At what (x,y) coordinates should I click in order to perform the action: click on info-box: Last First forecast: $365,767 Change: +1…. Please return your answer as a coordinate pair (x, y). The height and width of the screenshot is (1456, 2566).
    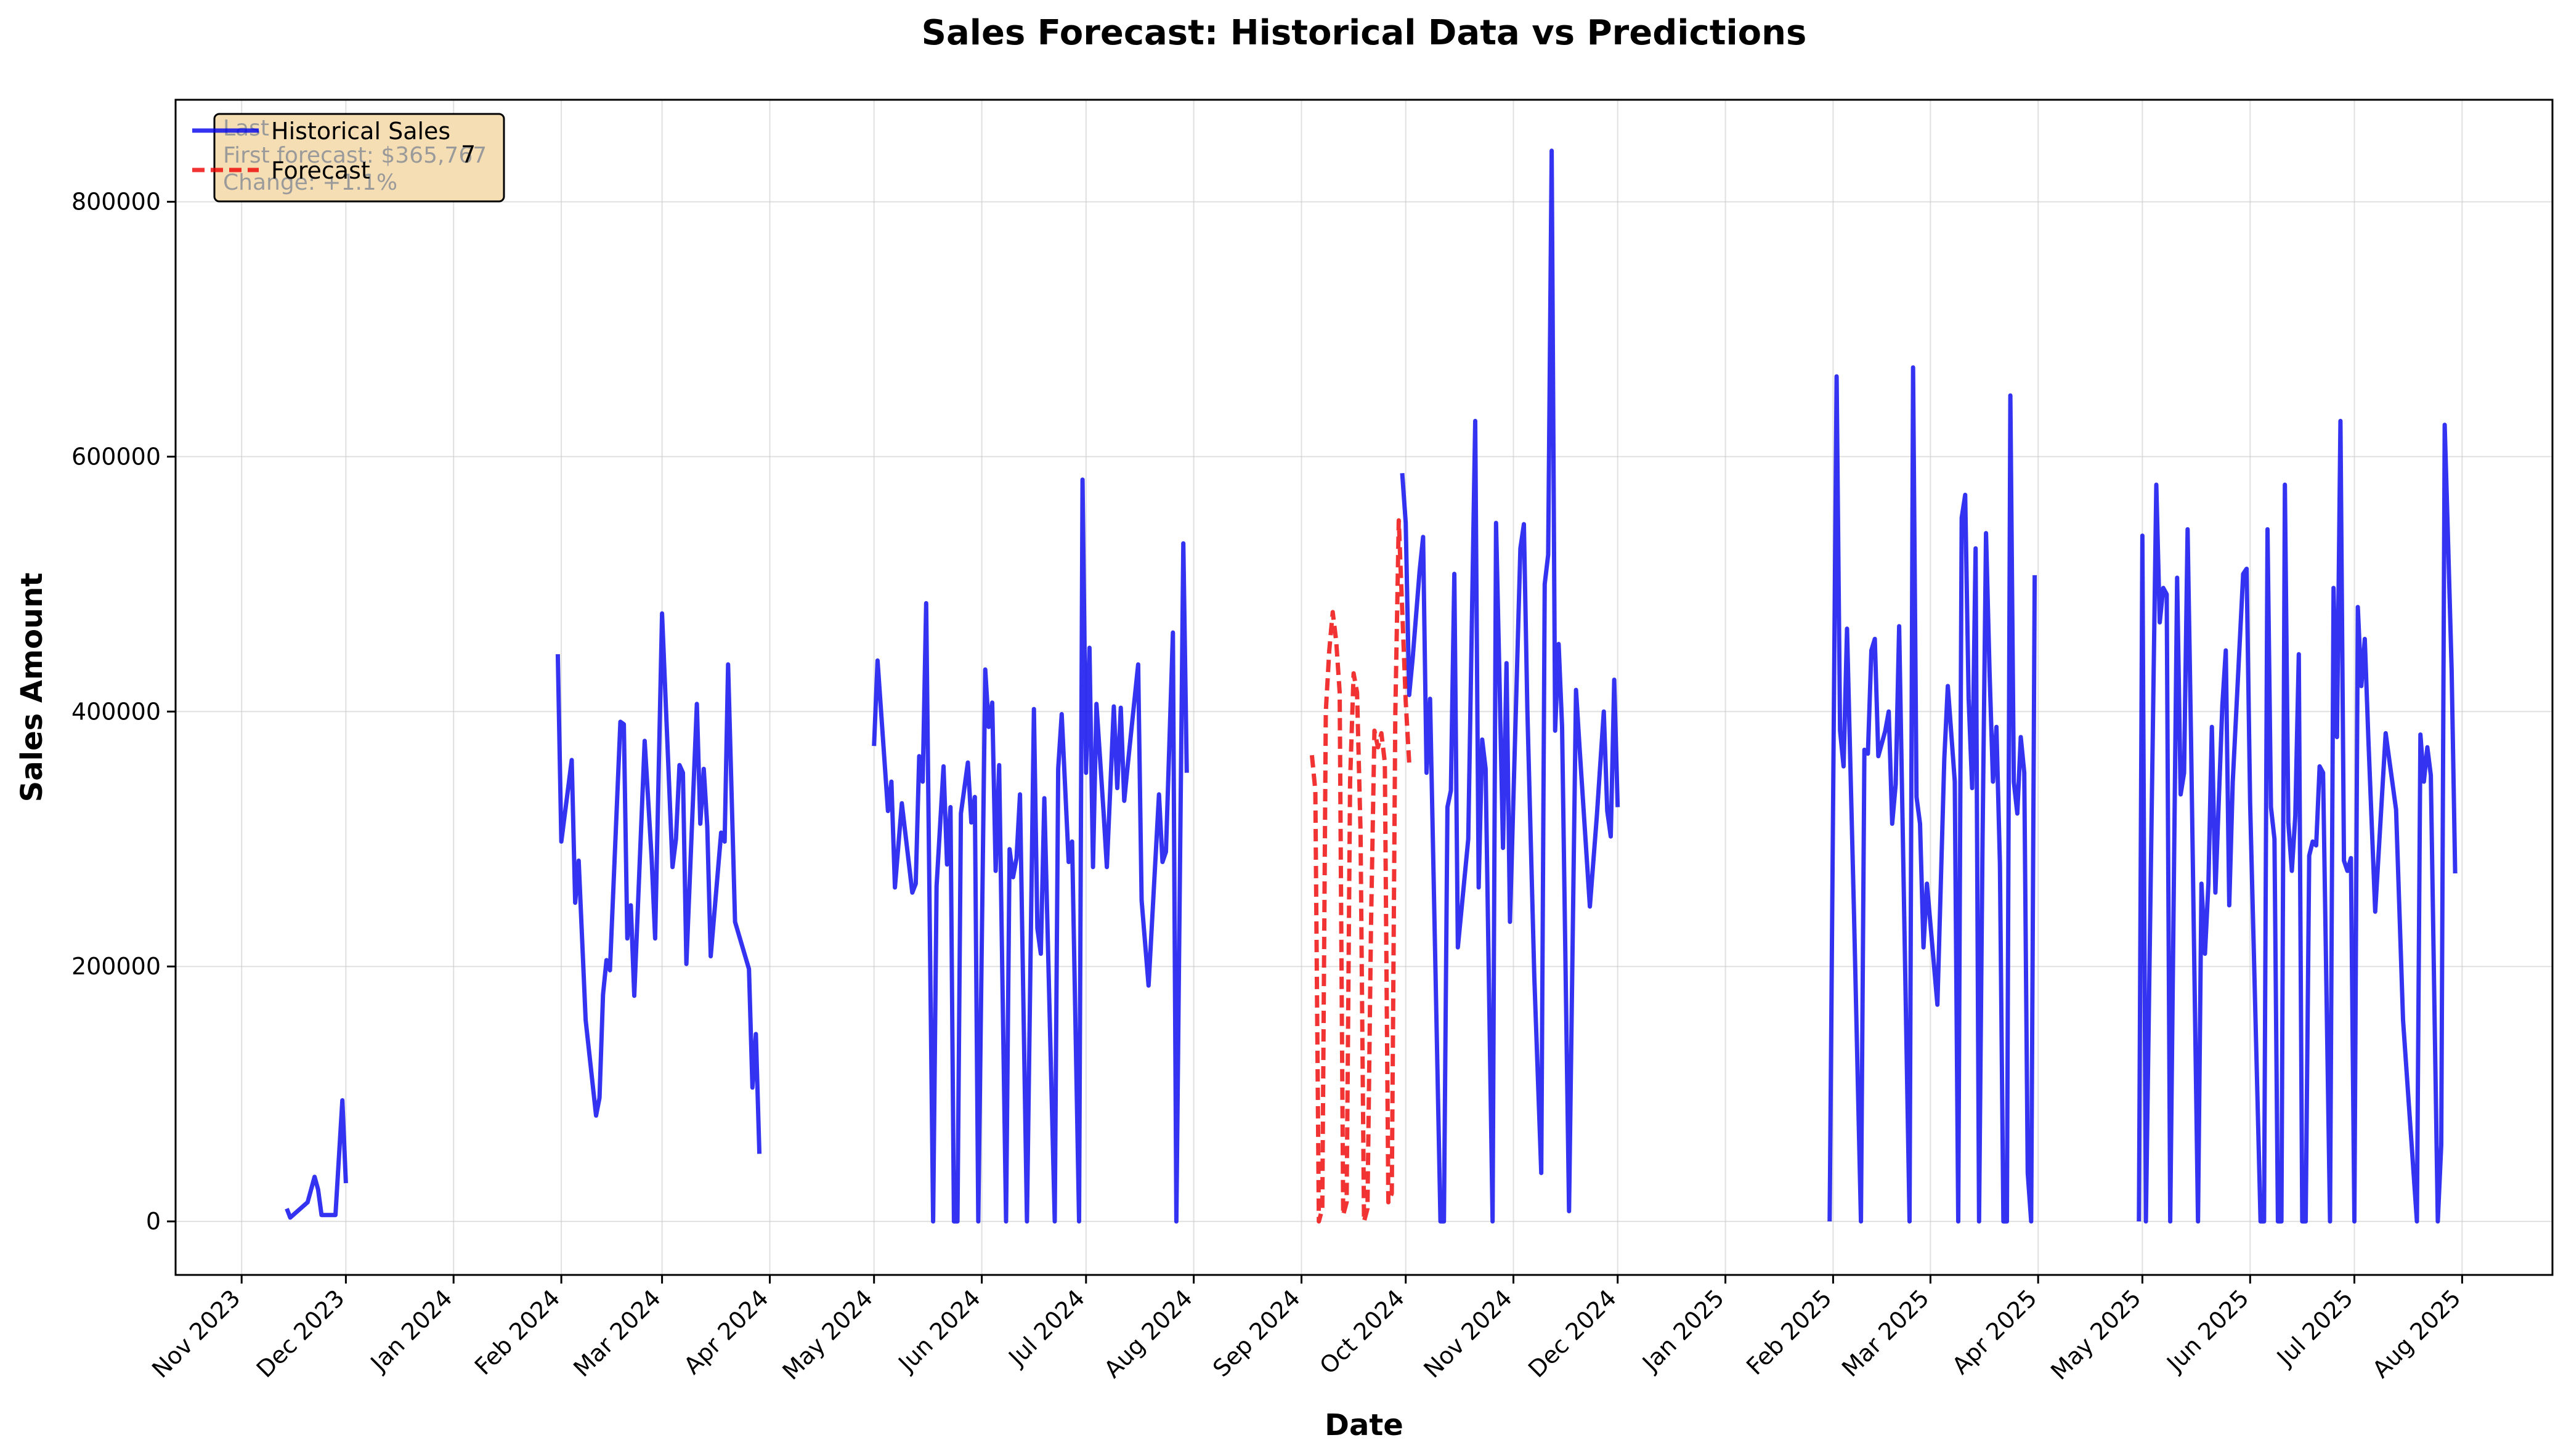
    Looking at the image, I should click on (359, 158).